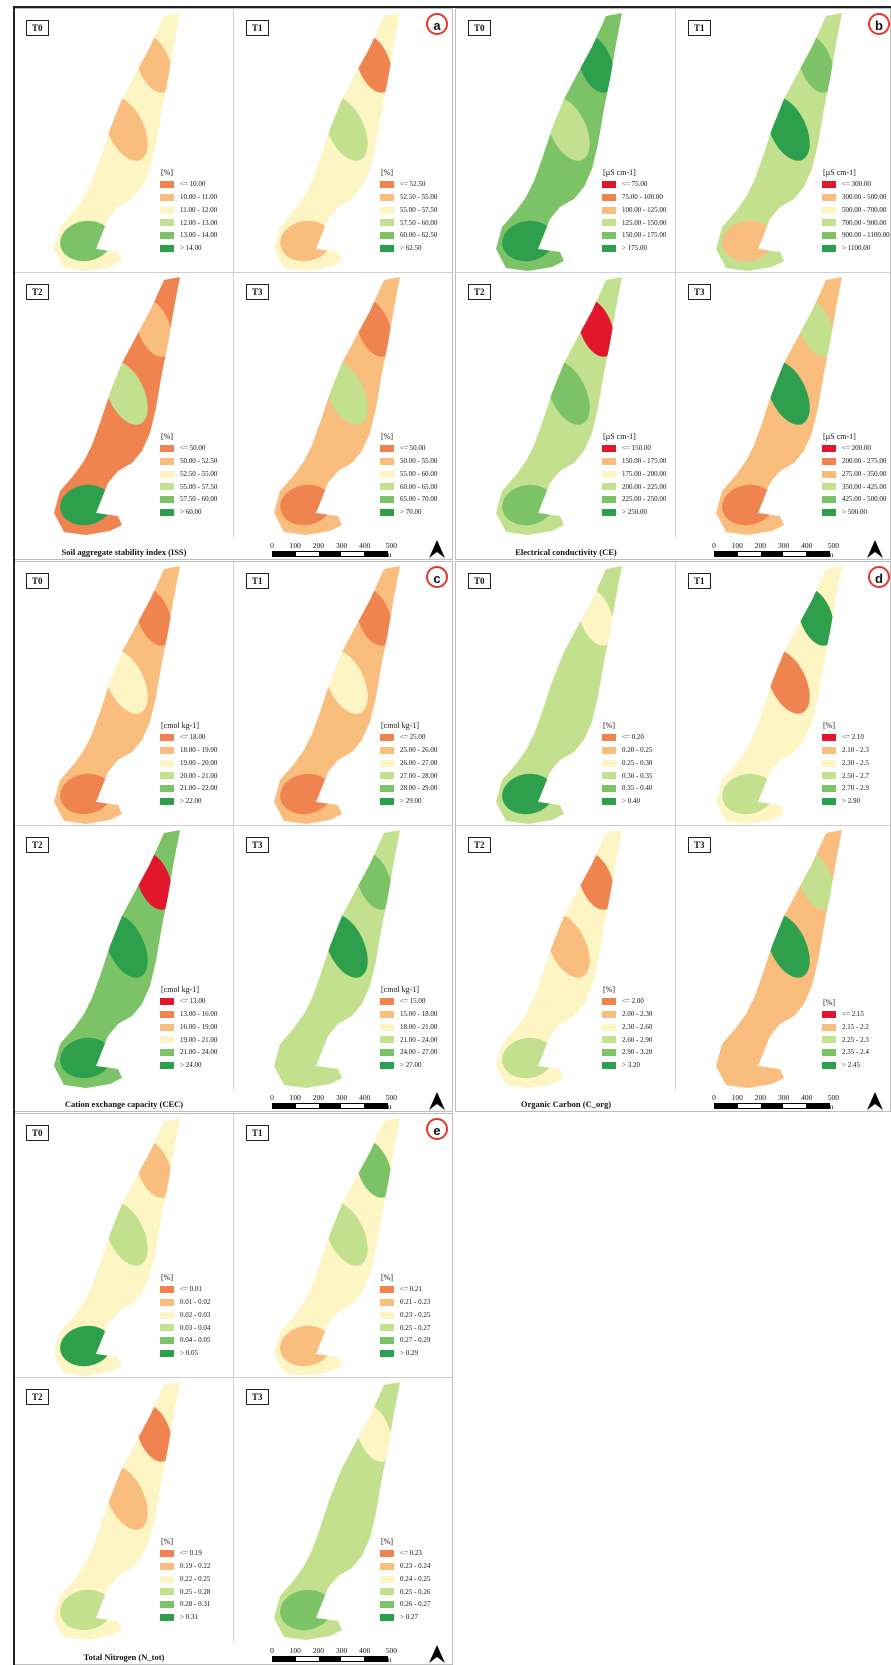 This screenshot has width=891, height=1665. Describe the element at coordinates (566, 552) in the screenshot. I see `panel-title: Electrical conductivity (CE)` at that location.